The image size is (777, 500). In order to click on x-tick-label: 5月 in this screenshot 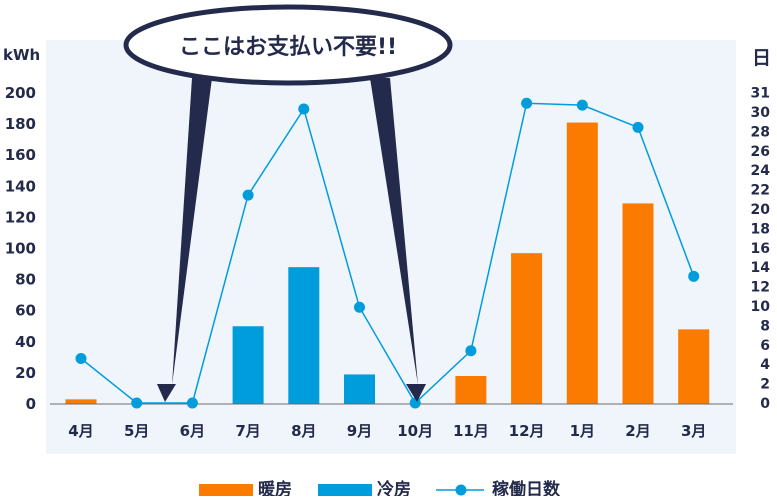, I will do `click(136, 431)`.